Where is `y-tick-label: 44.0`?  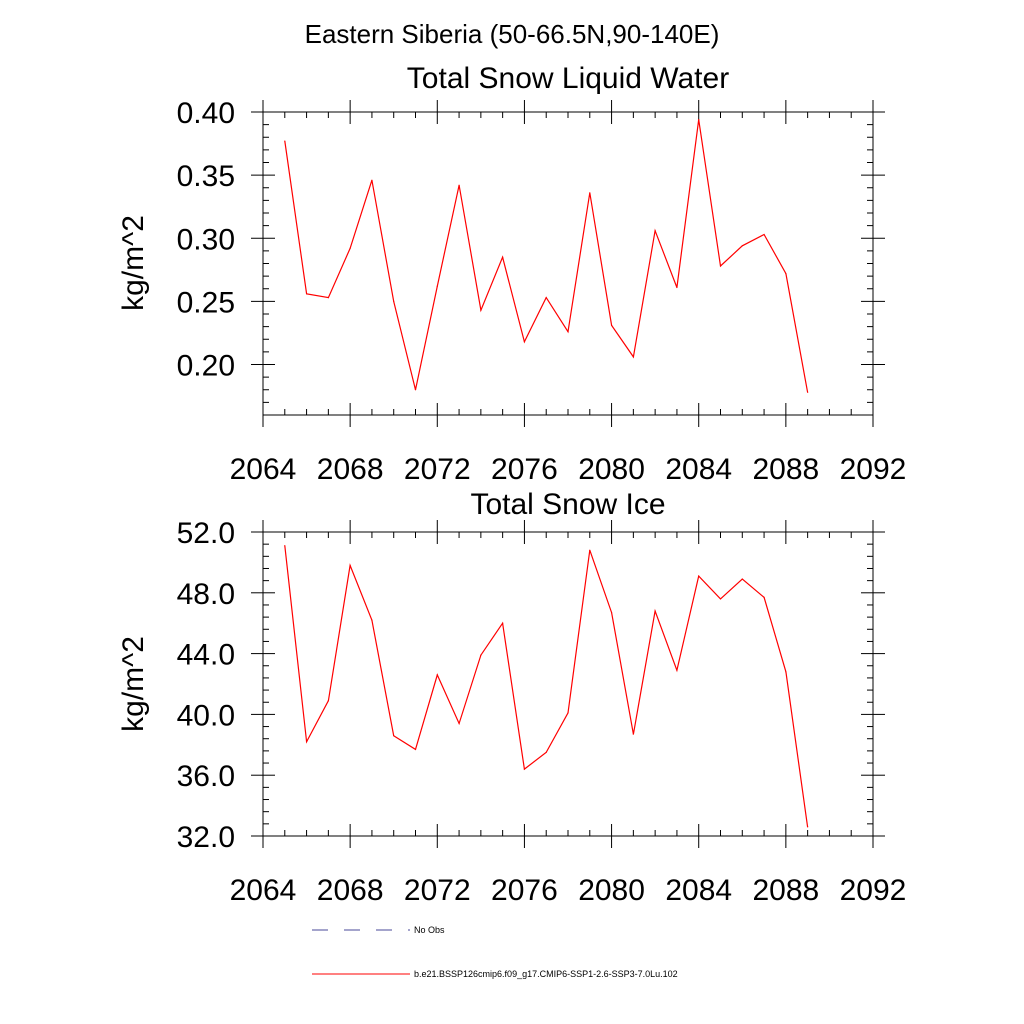 y-tick-label: 44.0 is located at coordinates (206, 655).